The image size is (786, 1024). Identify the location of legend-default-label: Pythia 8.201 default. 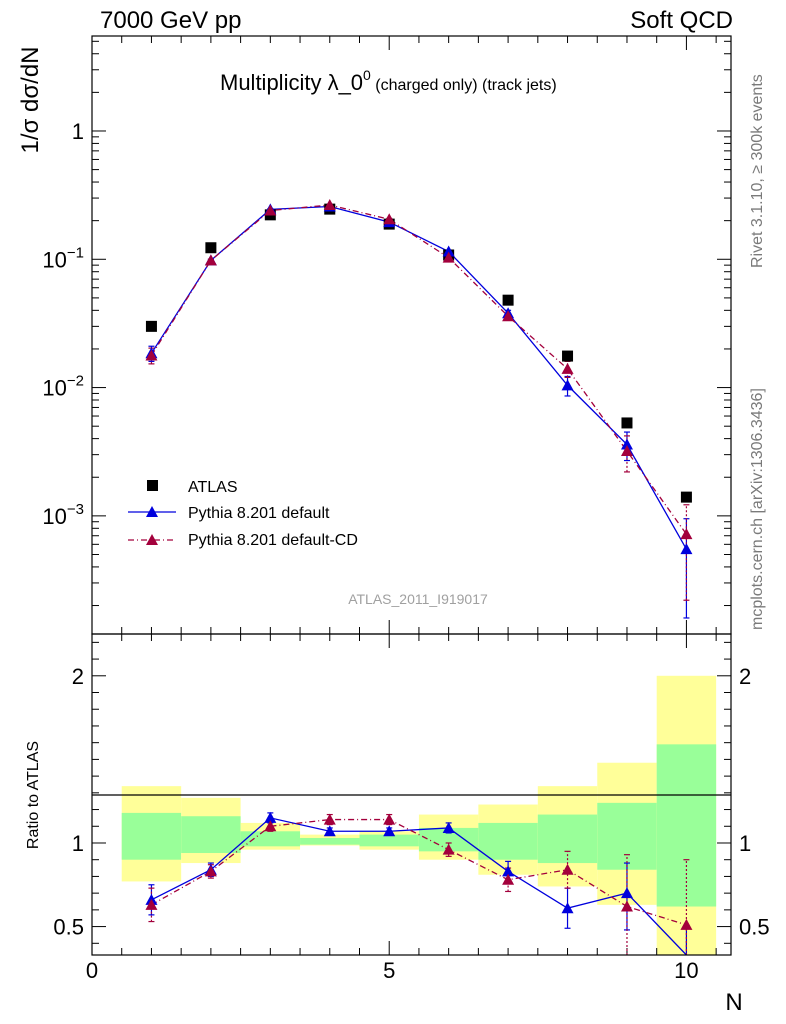
(259, 513).